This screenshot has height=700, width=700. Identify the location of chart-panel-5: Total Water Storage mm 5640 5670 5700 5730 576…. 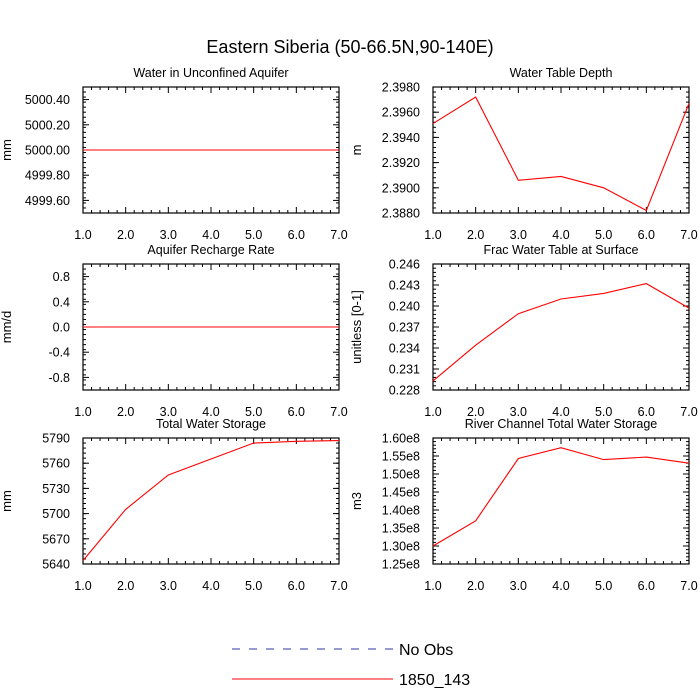
(174, 505).